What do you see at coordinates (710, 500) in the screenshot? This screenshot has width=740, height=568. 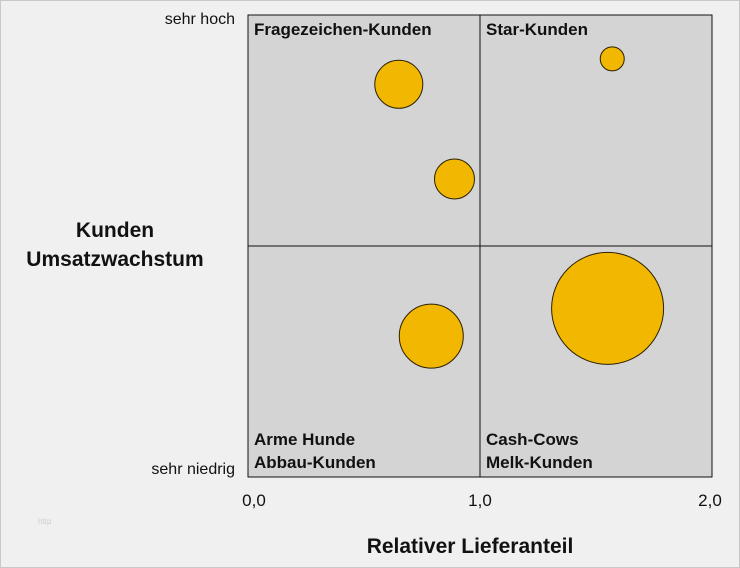 I see `x-tick-label-3: 2,0` at bounding box center [710, 500].